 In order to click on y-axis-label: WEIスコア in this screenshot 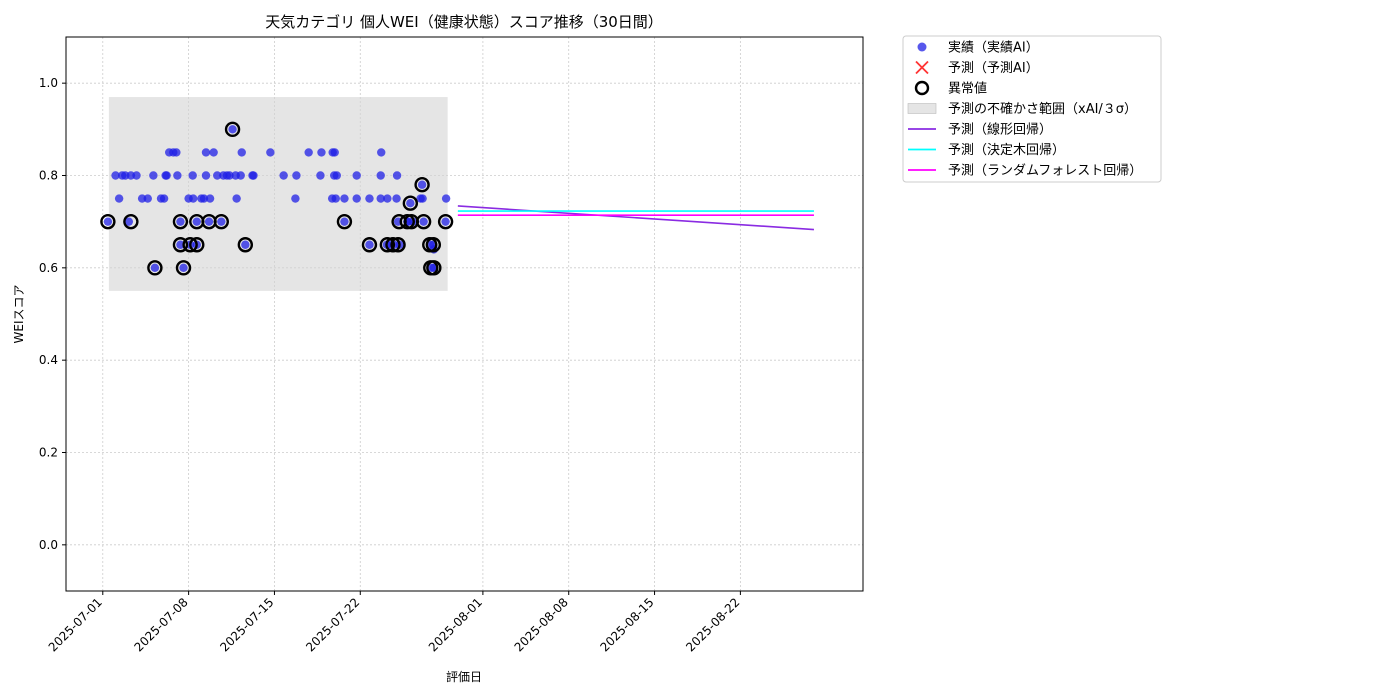, I will do `click(19, 314)`.